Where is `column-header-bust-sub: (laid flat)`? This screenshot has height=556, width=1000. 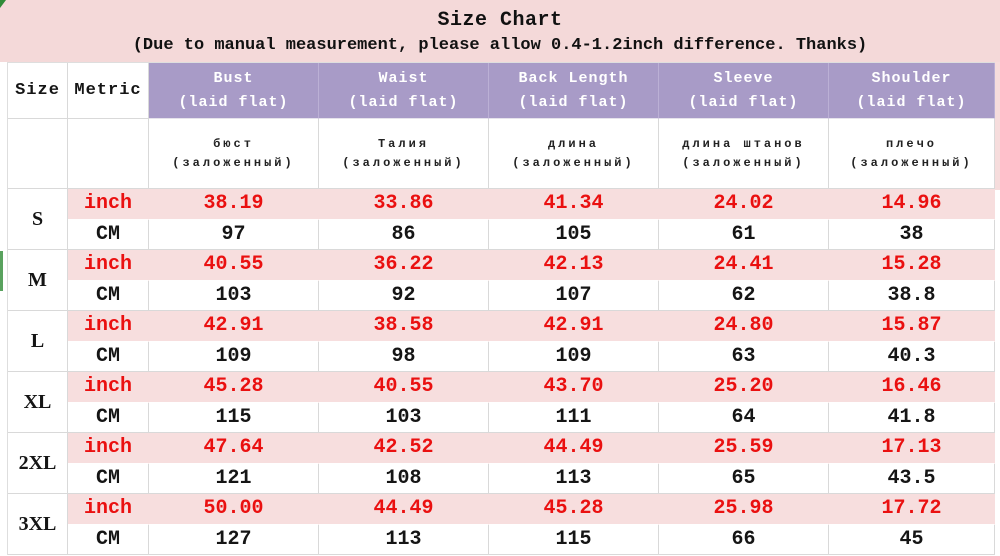
column-header-bust-sub: (laid flat) is located at coordinates (233, 102).